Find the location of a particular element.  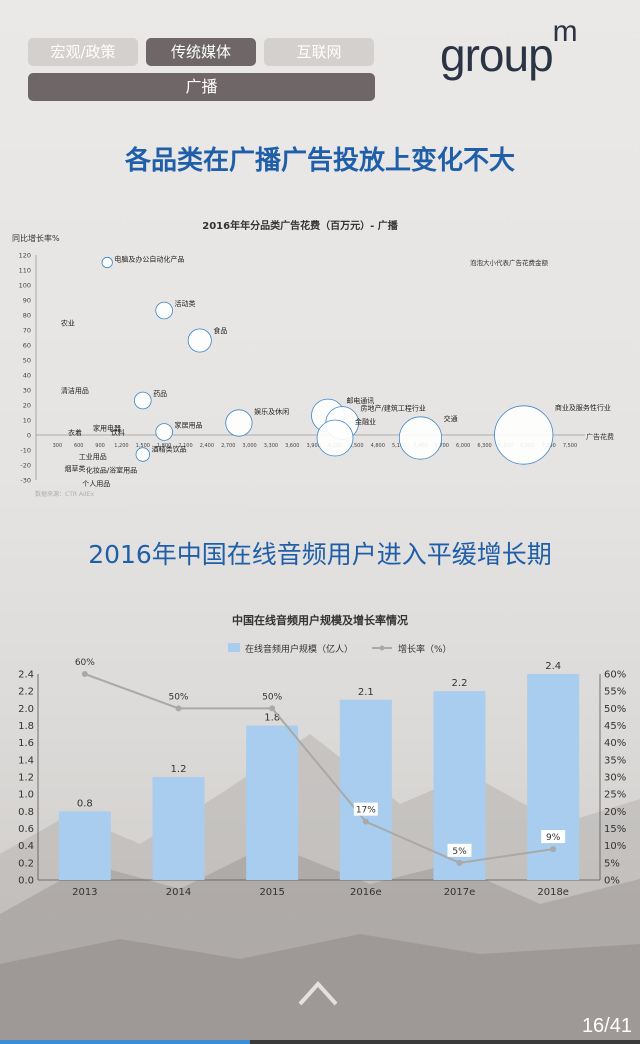

bubble-x-tick-label: 4,800 is located at coordinates (378, 446).